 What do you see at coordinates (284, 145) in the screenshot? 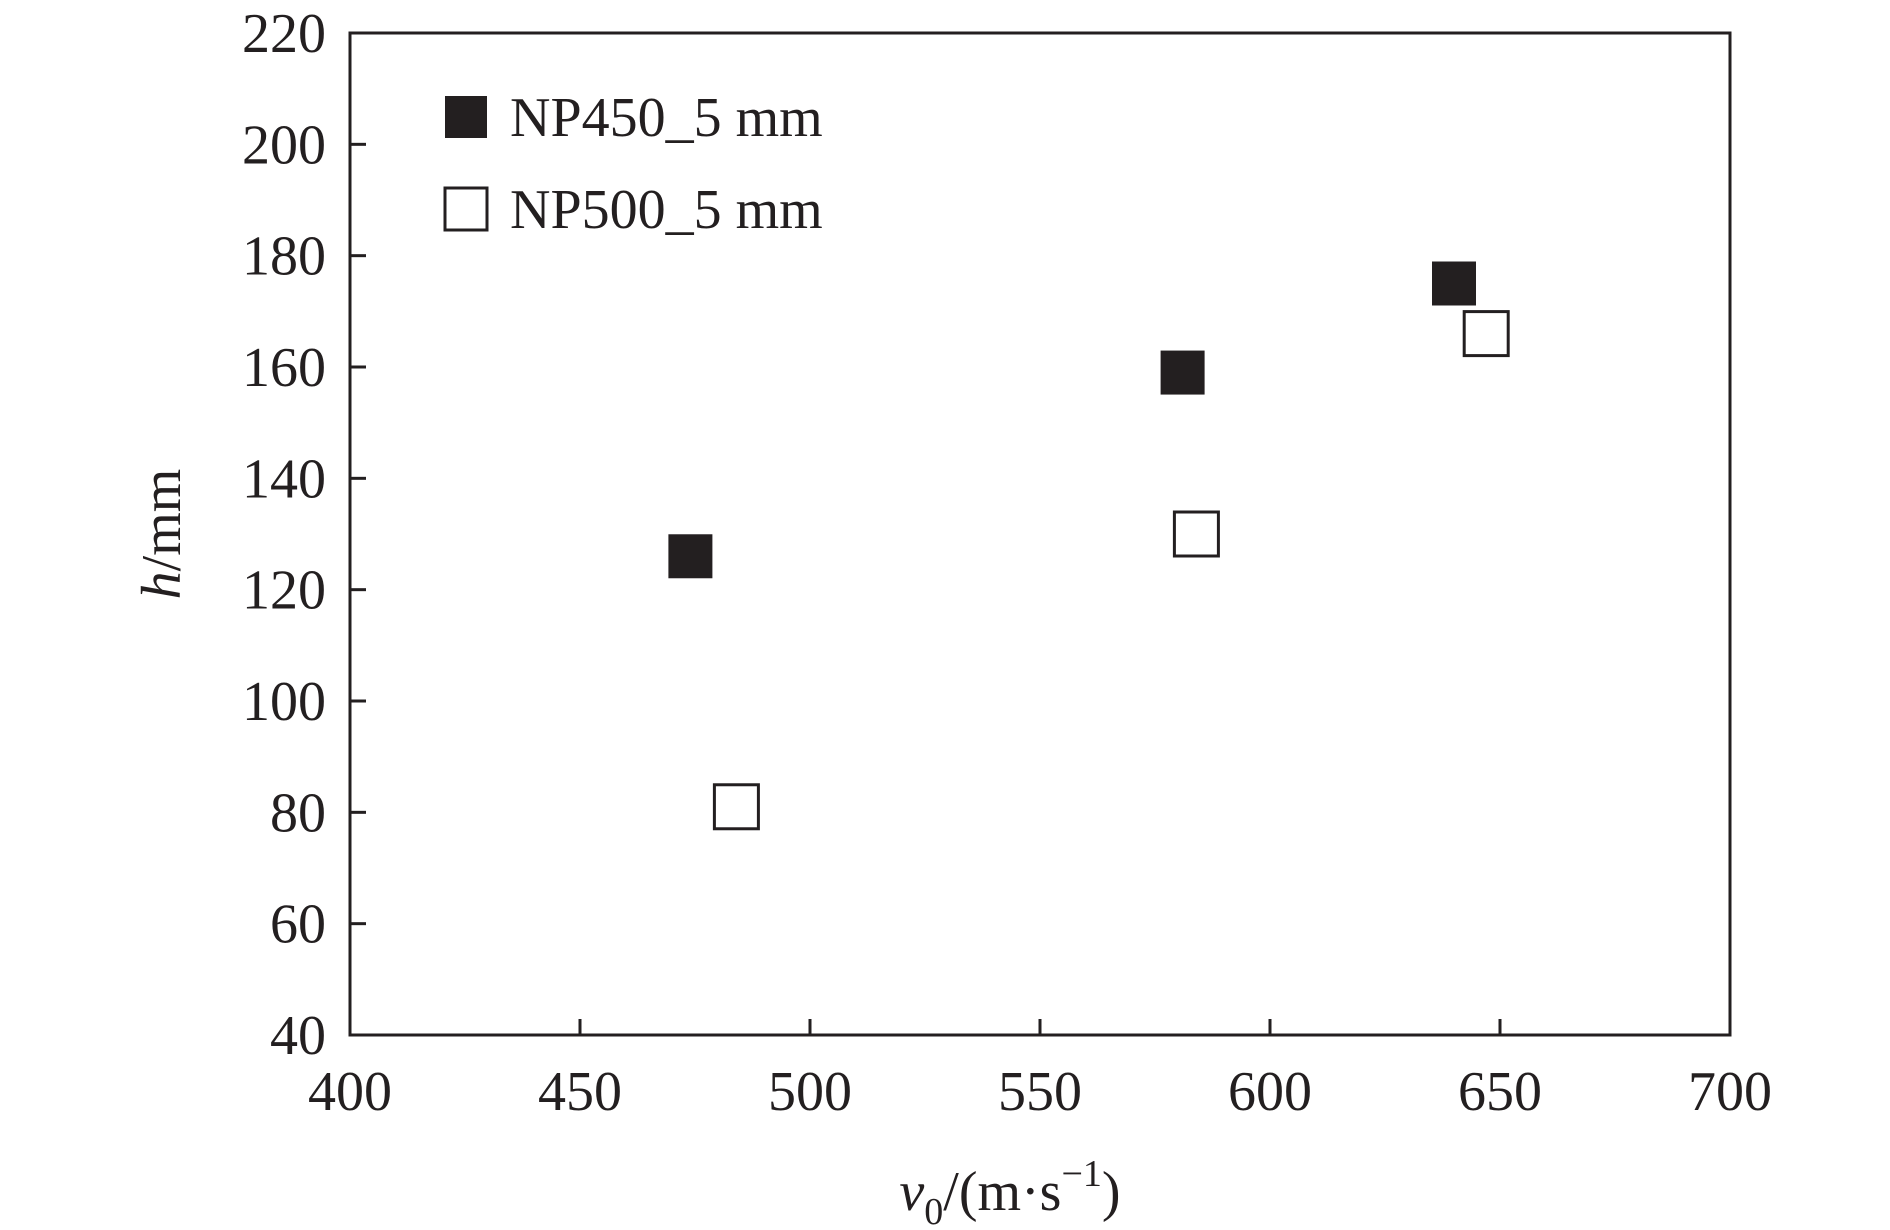
I see `y-tick-label: 200` at bounding box center [284, 145].